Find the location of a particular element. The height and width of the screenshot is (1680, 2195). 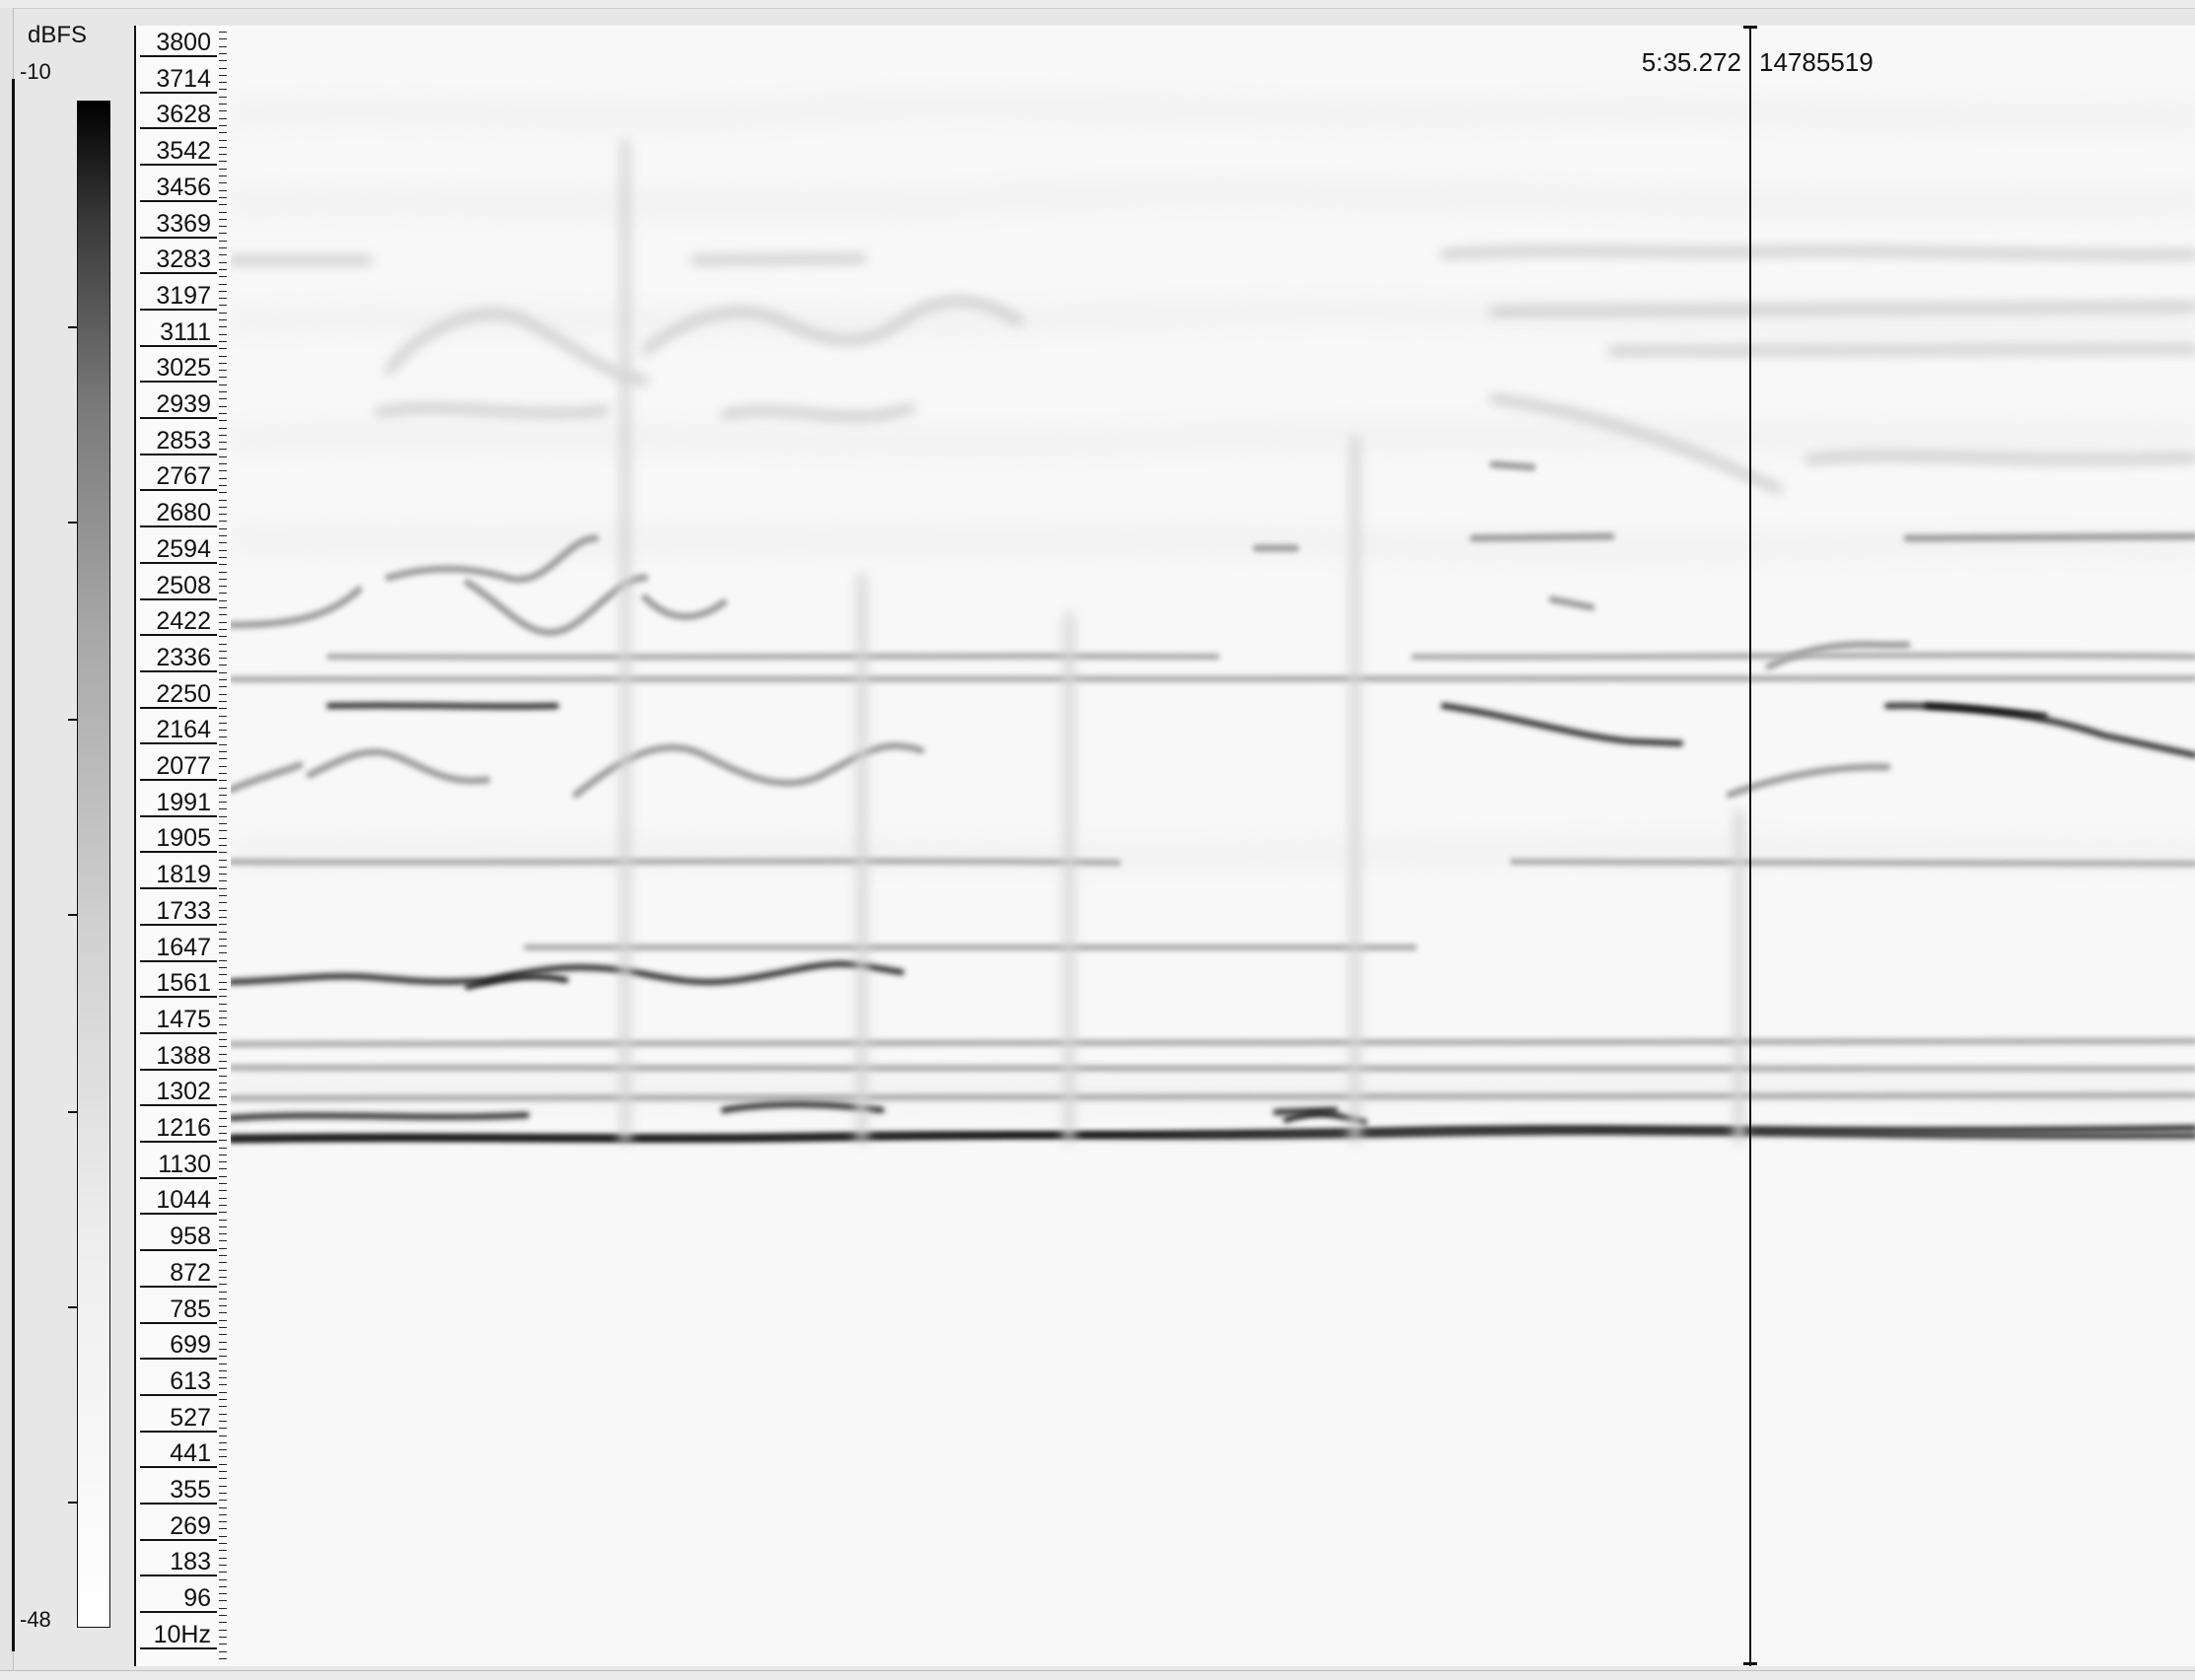

frequency-label: 1733 is located at coordinates (178, 911).